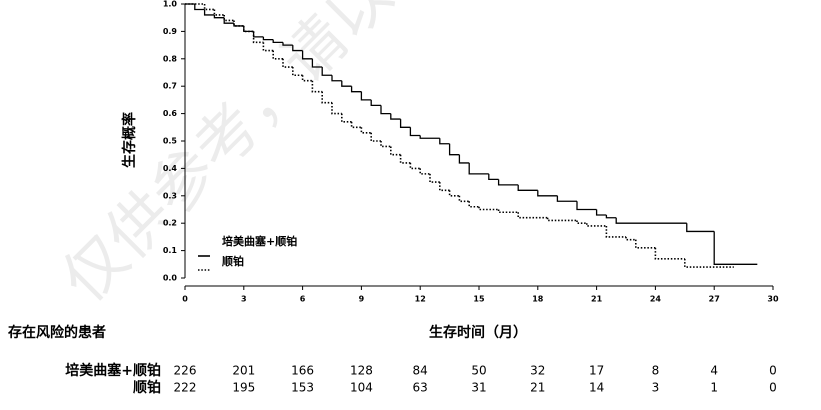 The image size is (821, 410). What do you see at coordinates (185, 299) in the screenshot?
I see `x-tick-label: 0` at bounding box center [185, 299].